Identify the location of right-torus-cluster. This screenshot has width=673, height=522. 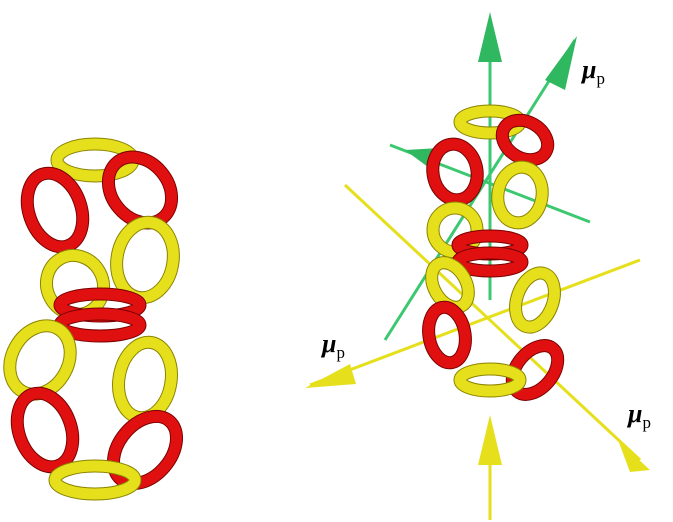
(493, 252).